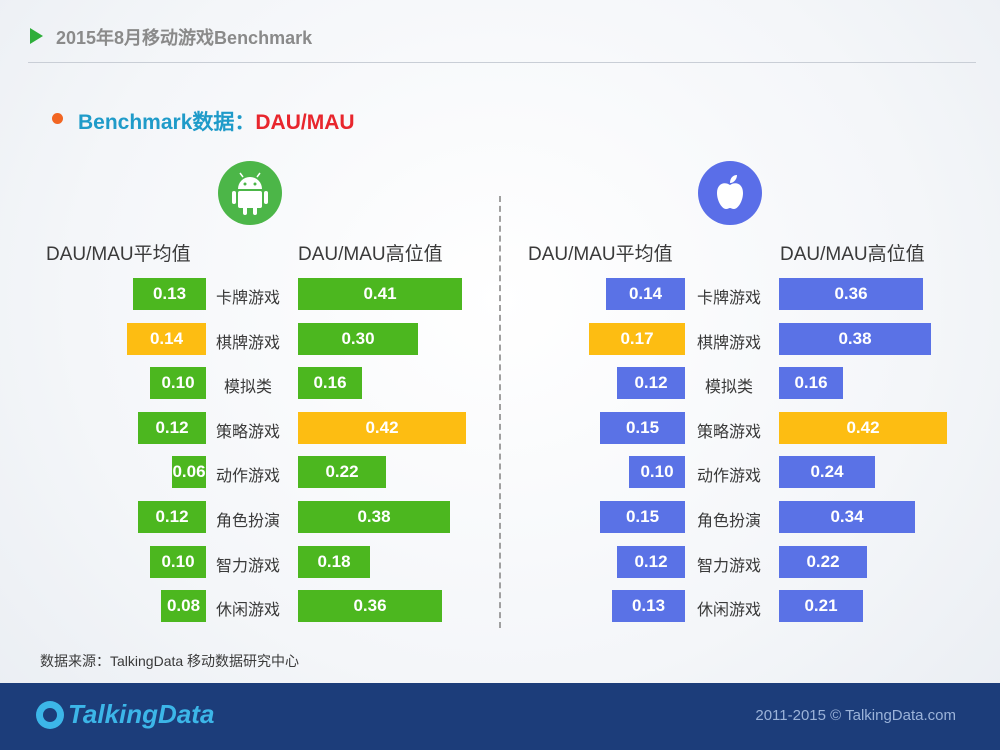  Describe the element at coordinates (167, 122) in the screenshot. I see `section-title-prefix: Benchmark数据：` at that location.